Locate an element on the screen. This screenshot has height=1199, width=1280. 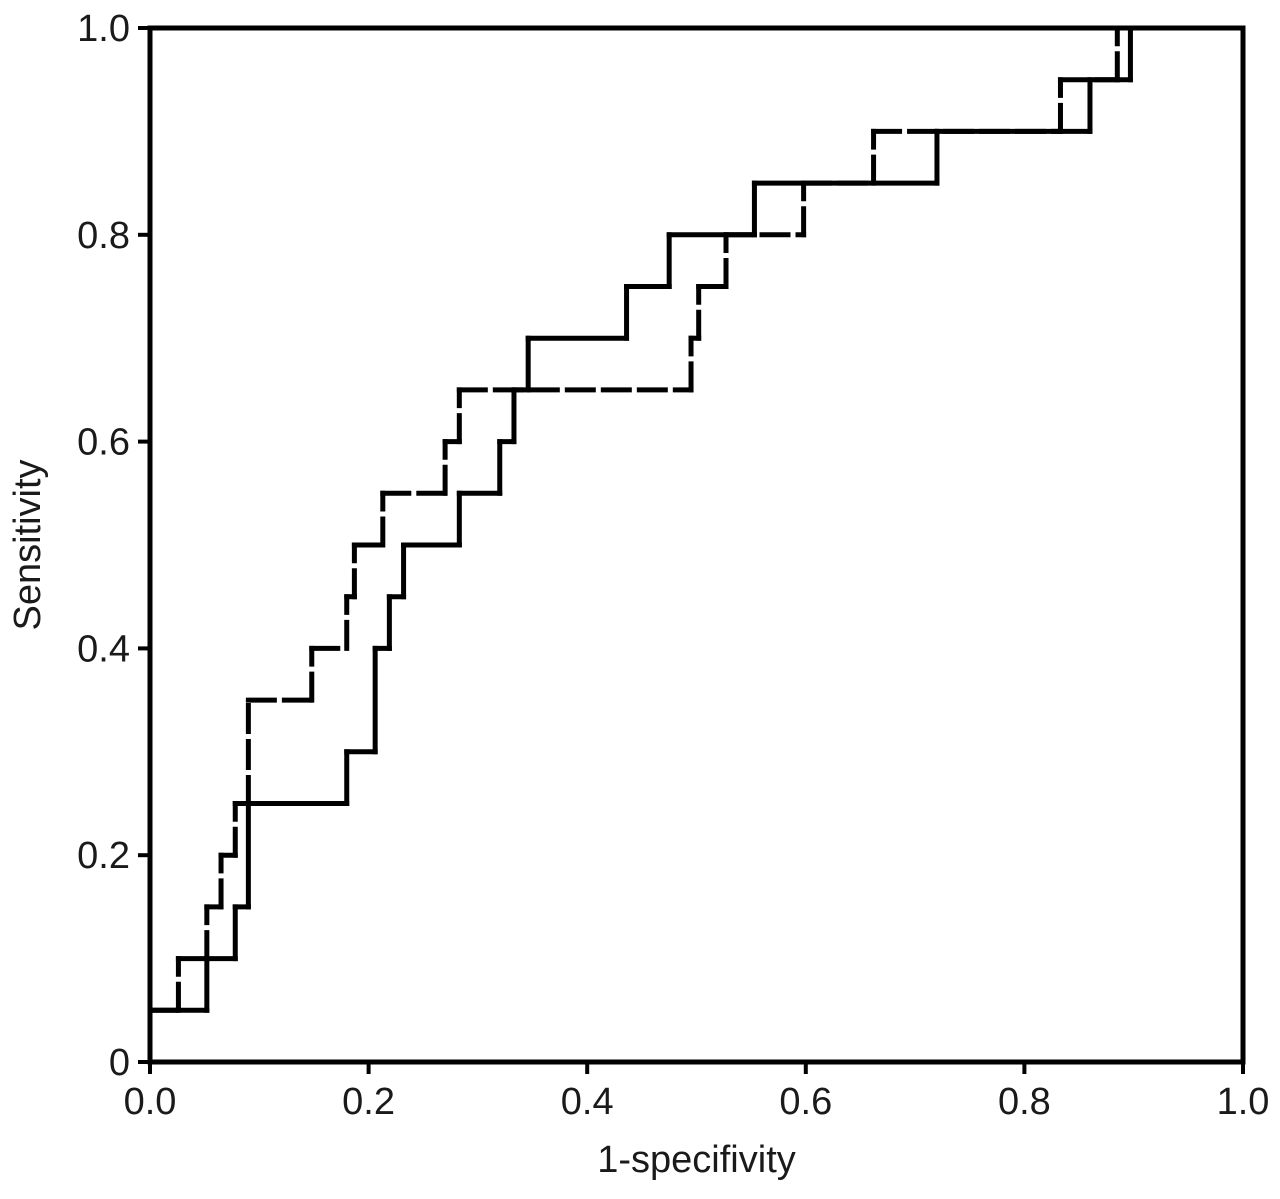
x-tick-label: 0.4 is located at coordinates (587, 1102).